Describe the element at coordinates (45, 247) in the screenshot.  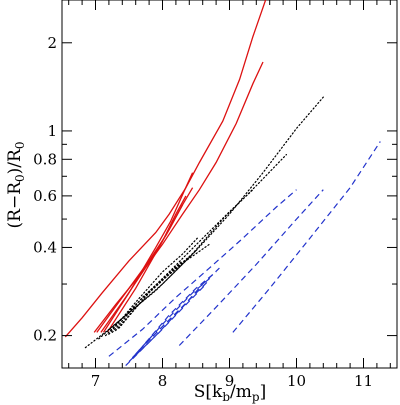
I see `y-tick-label: 0.4` at that location.